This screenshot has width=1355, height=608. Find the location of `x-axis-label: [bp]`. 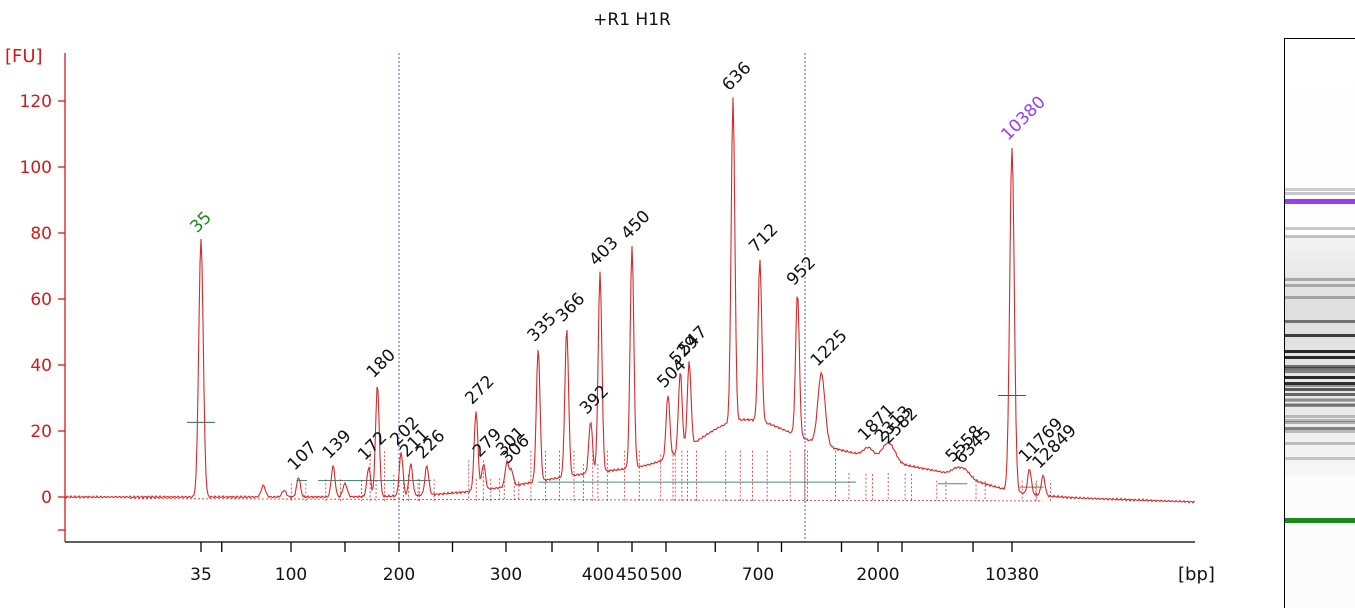

x-axis-label: [bp] is located at coordinates (1196, 574).